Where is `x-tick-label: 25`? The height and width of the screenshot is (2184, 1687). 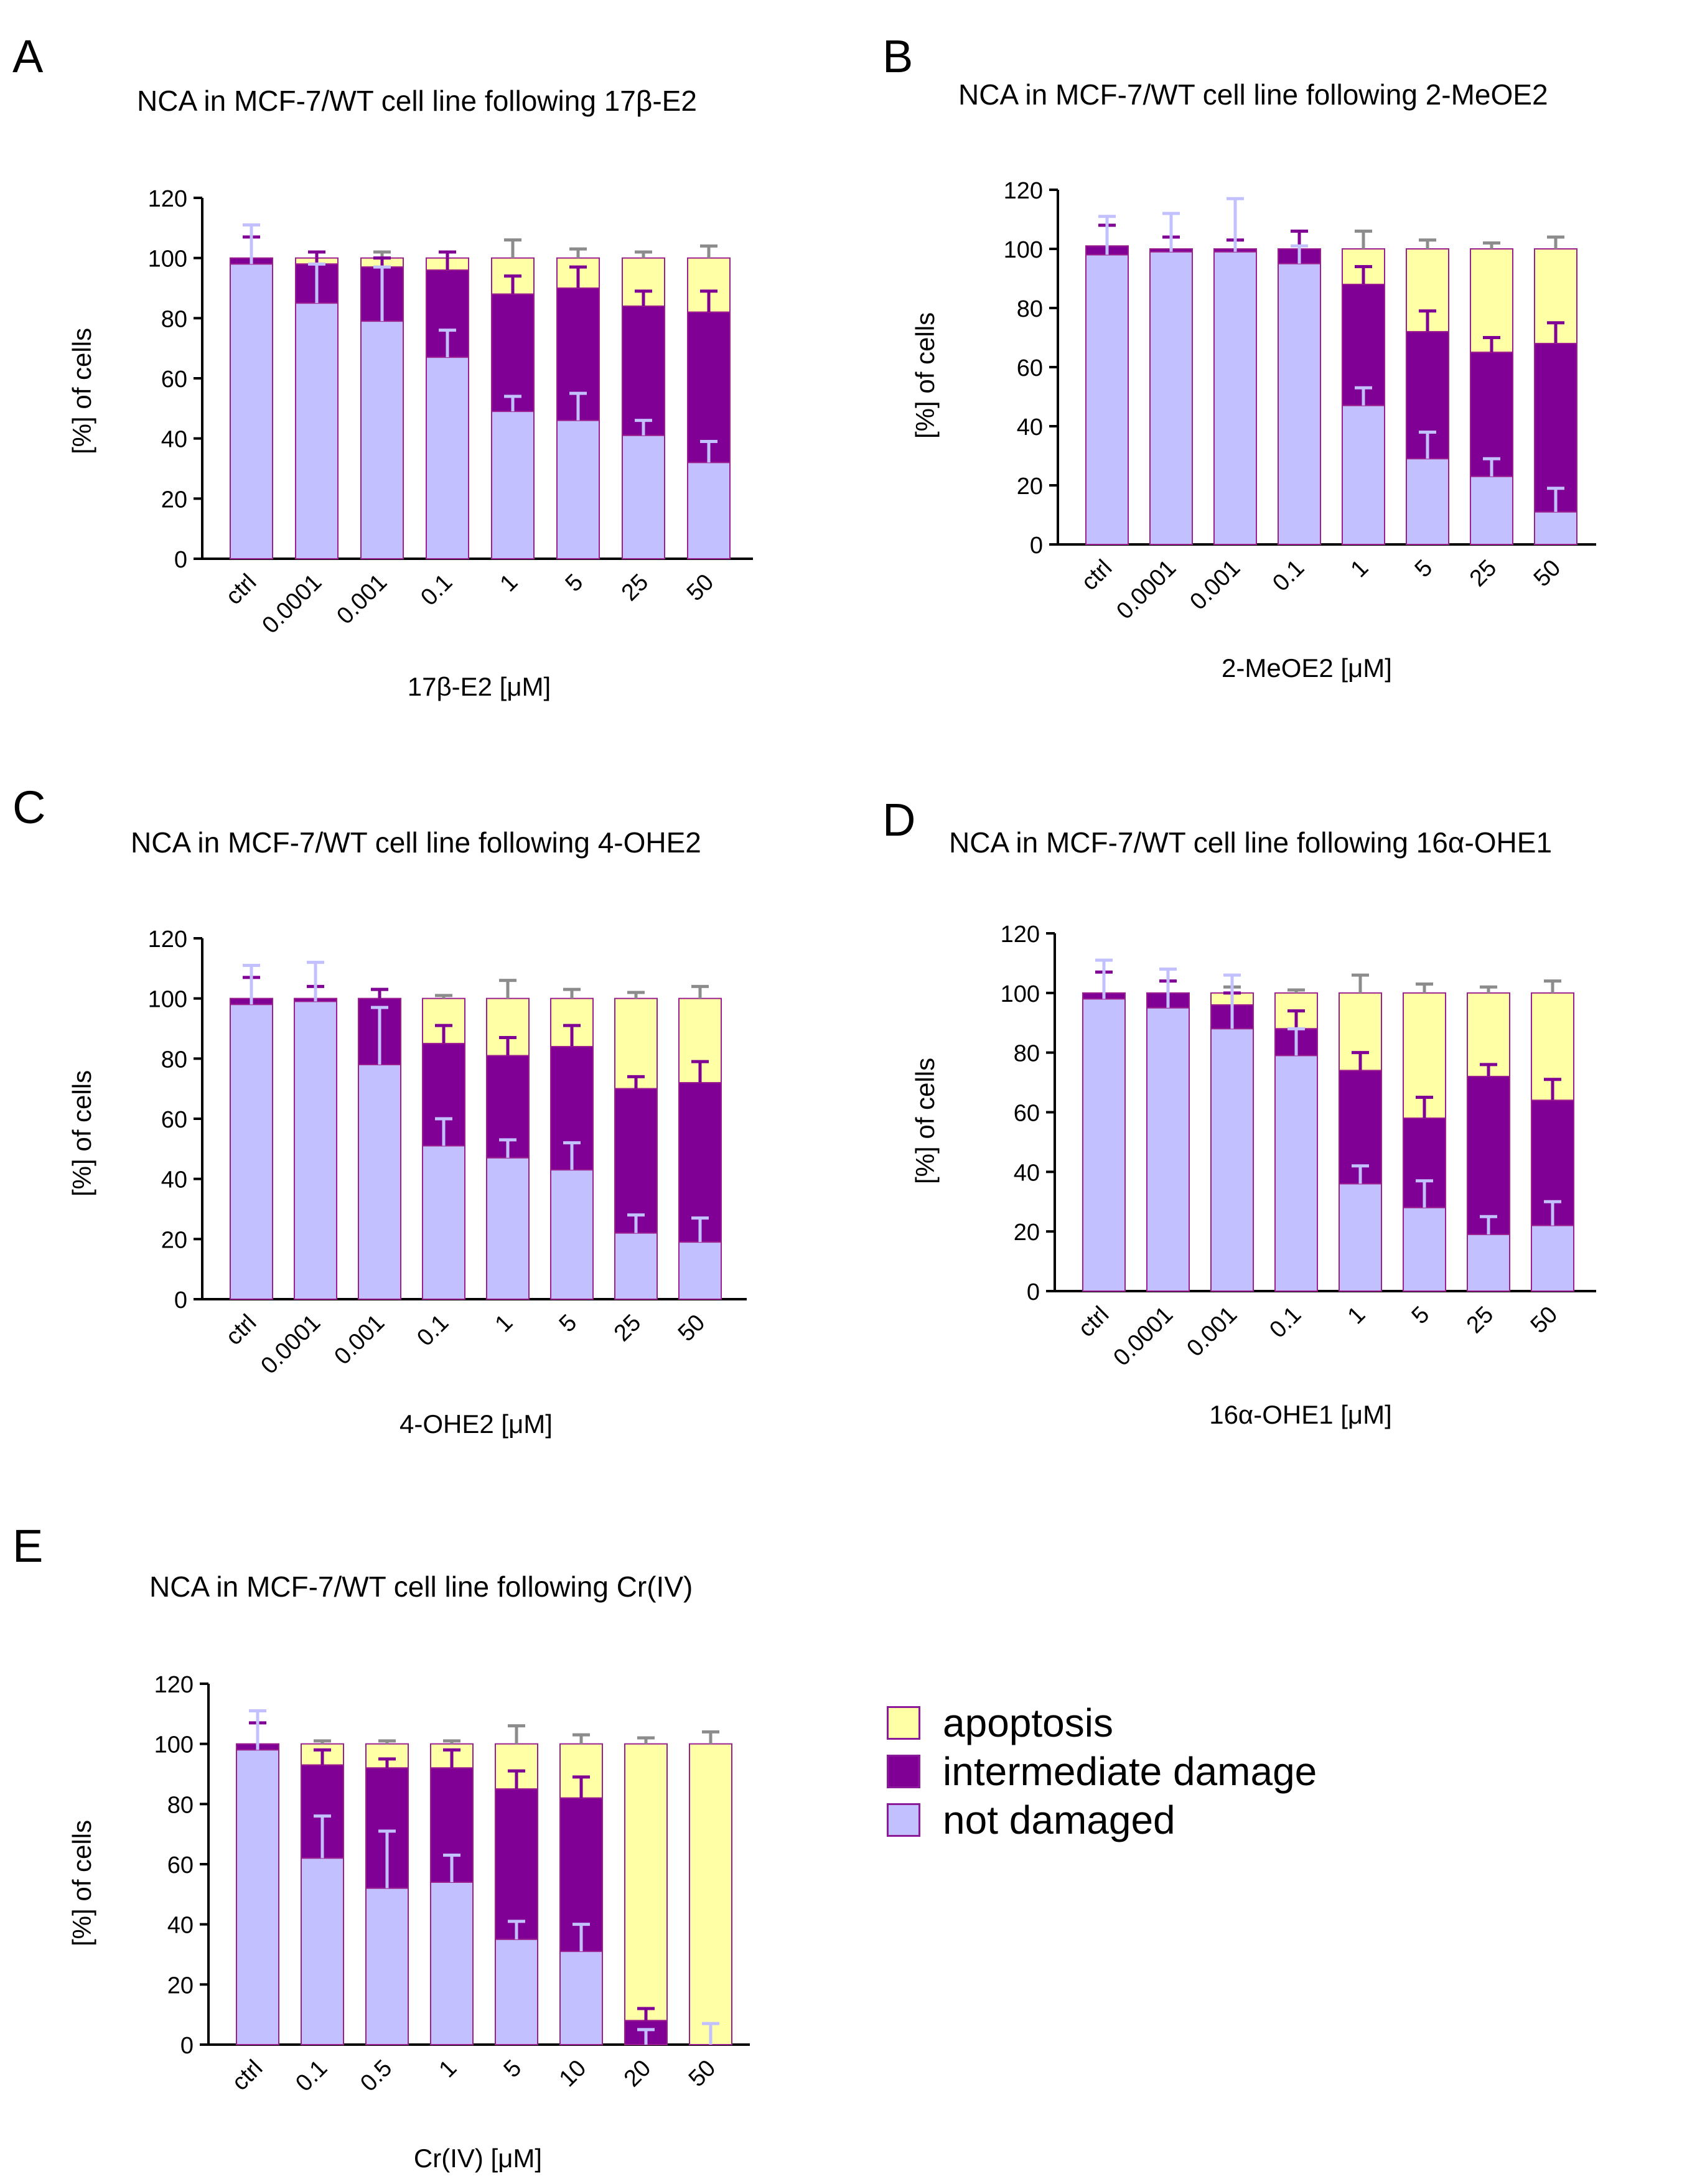 x-tick-label: 25 is located at coordinates (635, 588).